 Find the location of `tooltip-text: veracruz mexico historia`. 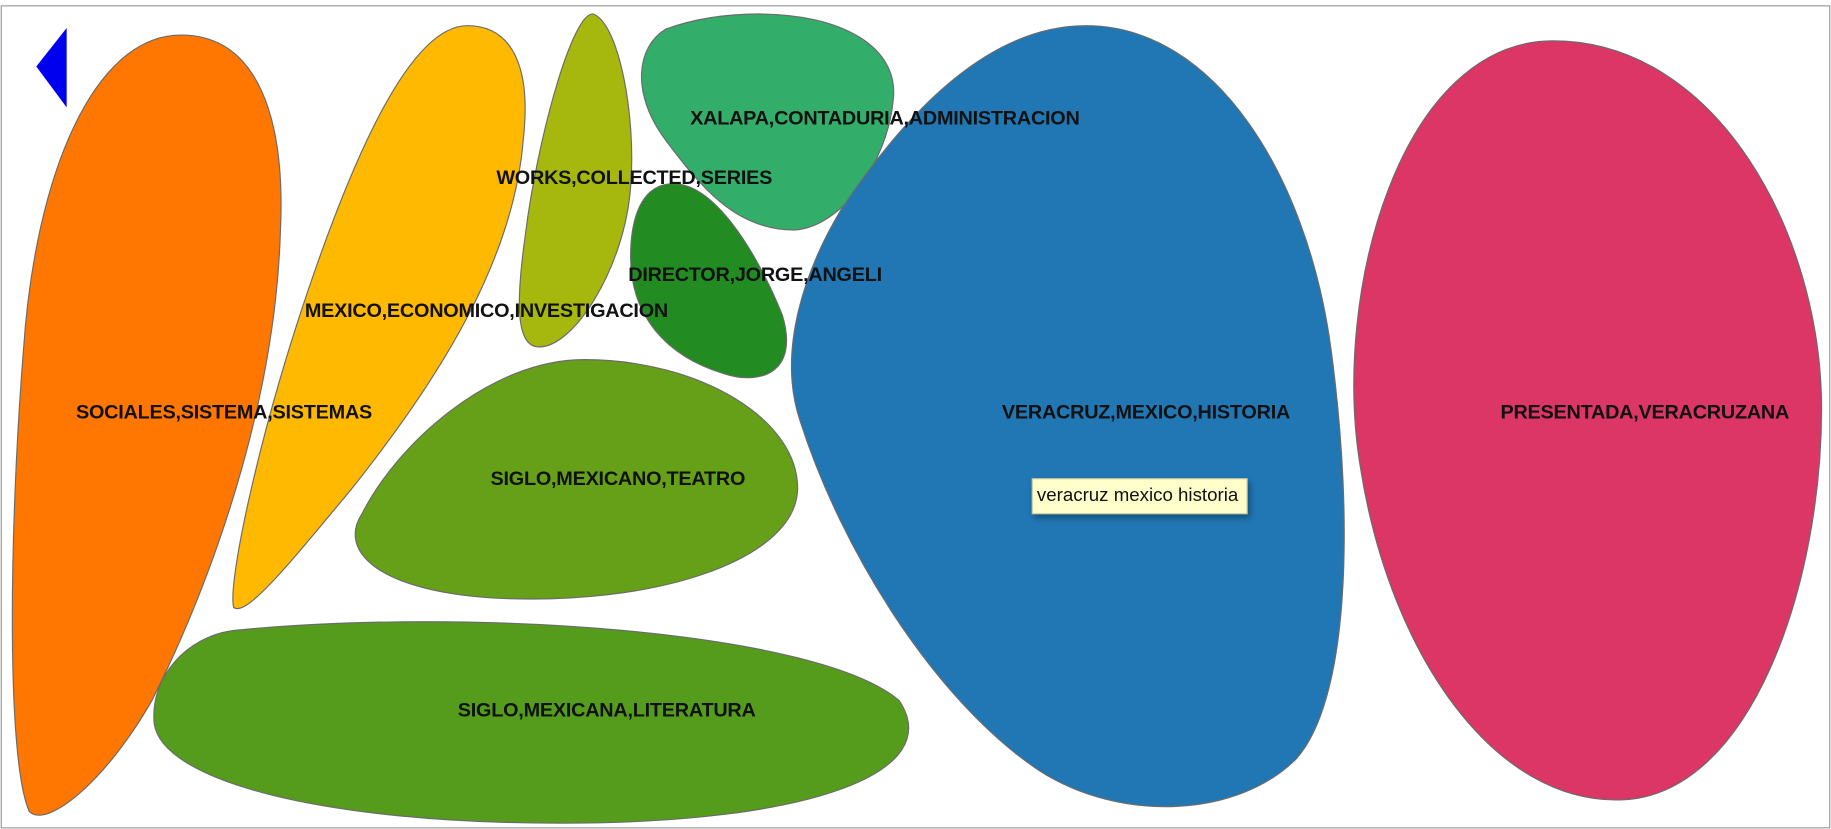

tooltip-text: veracruz mexico historia is located at coordinates (1138, 494).